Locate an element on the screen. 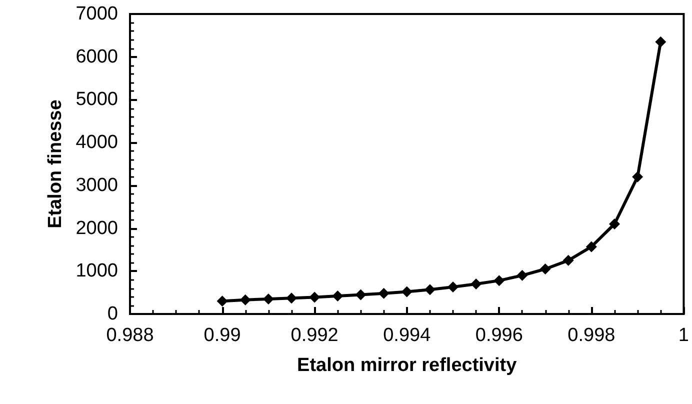 Image resolution: width=692 pixels, height=404 pixels. y-tick-label: 0 is located at coordinates (112, 314).